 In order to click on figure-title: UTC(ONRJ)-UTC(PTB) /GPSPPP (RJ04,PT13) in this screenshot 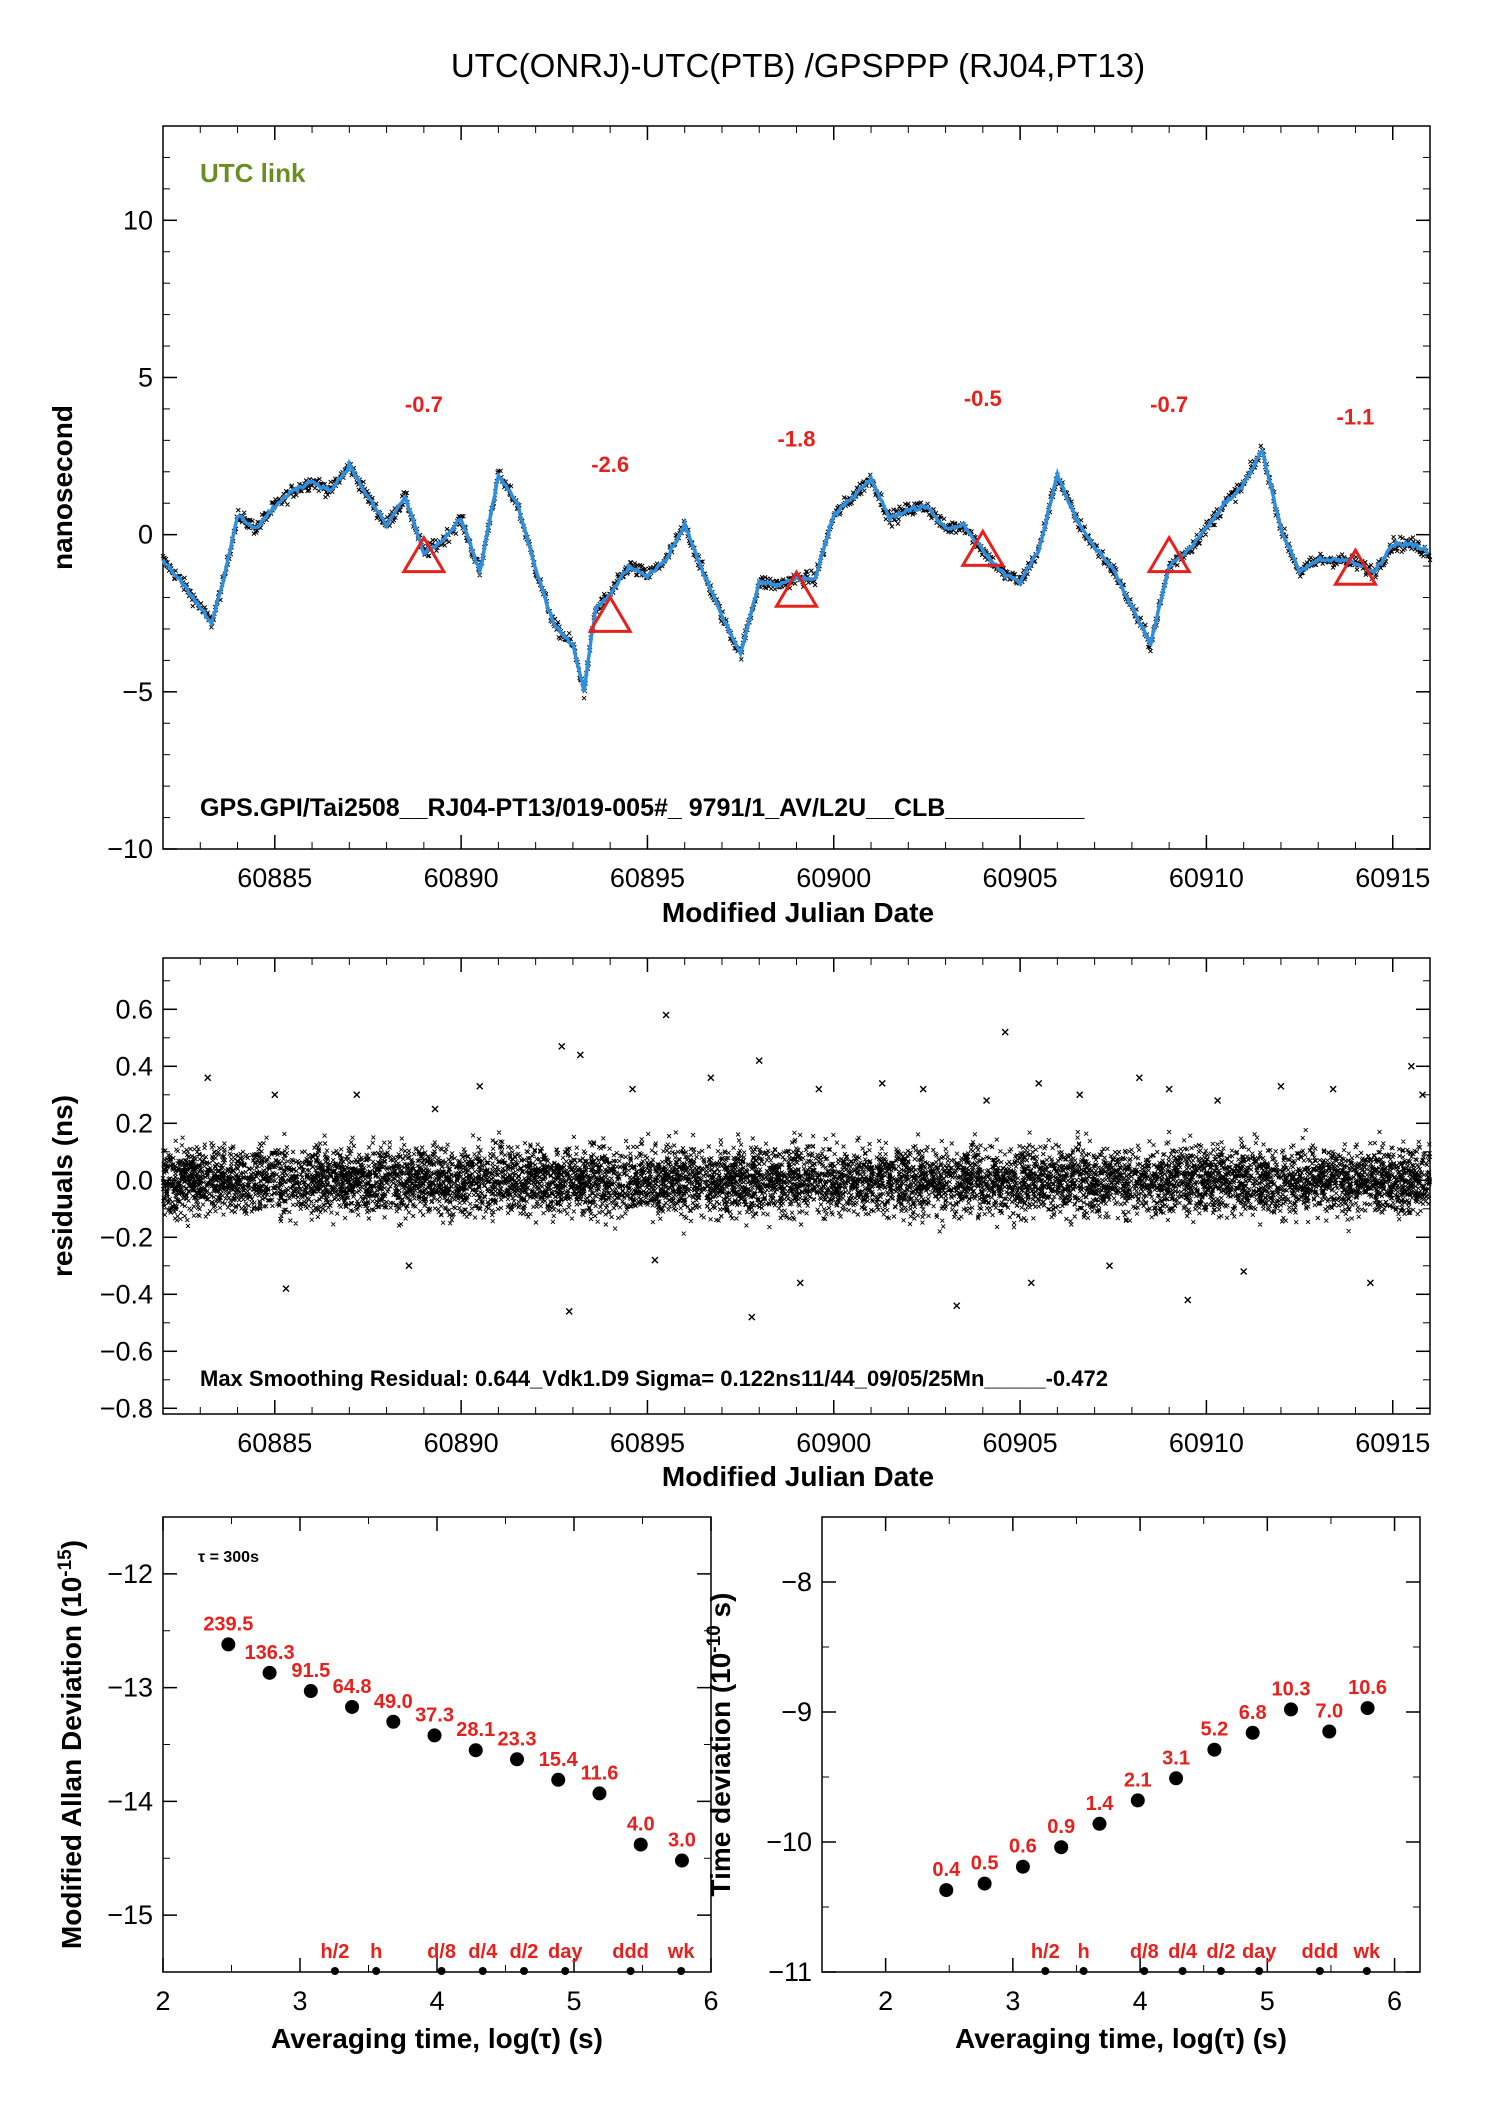, I will do `click(798, 65)`.